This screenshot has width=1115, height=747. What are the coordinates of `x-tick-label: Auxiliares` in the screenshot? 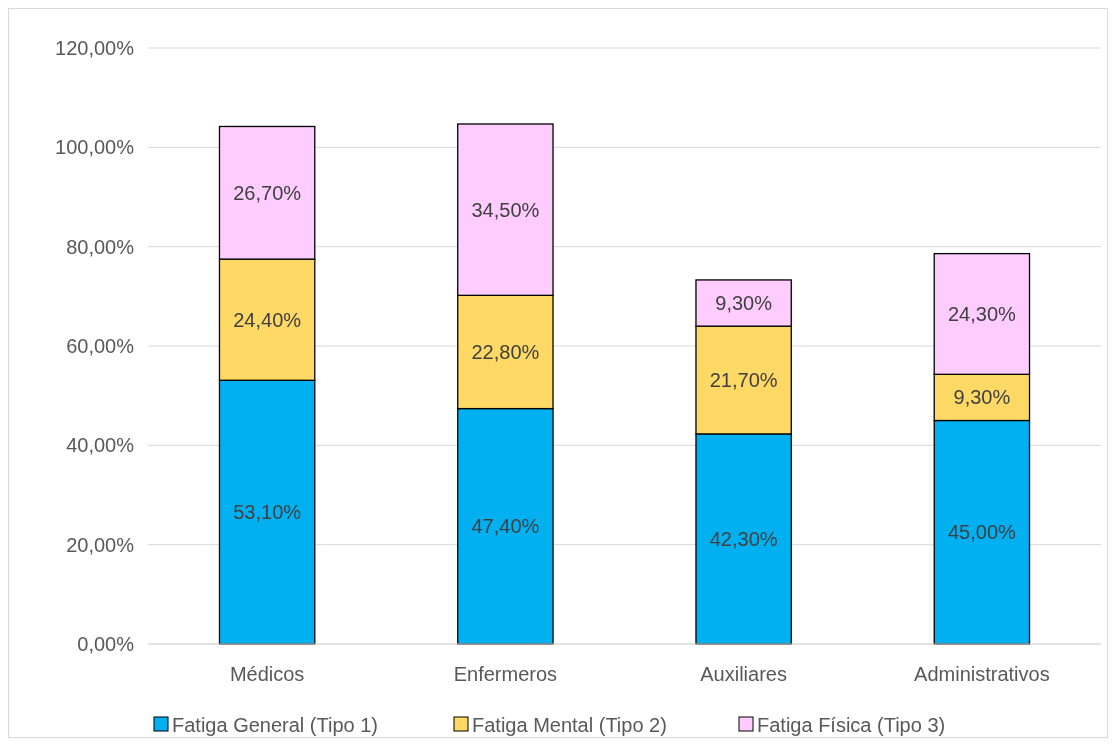 It's located at (743, 674).